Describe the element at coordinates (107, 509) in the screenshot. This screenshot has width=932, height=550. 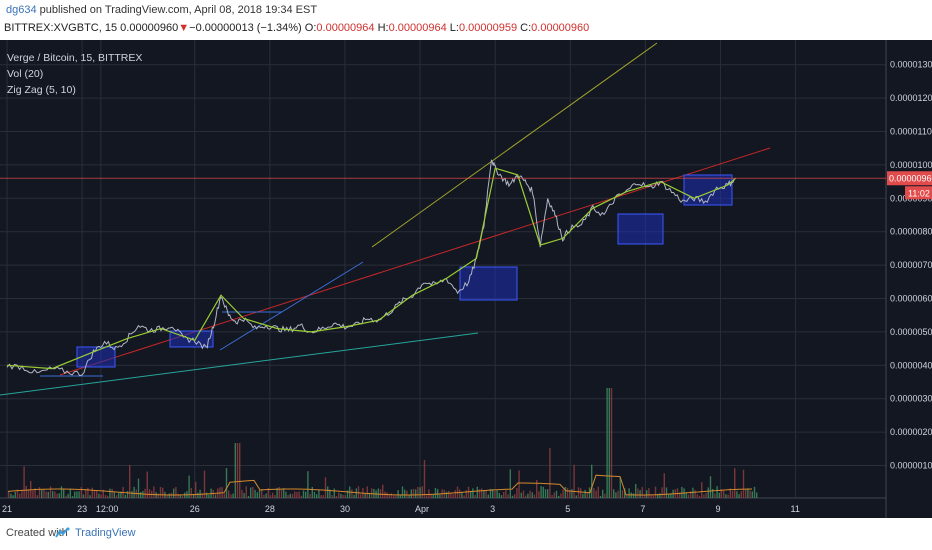
I see `time-axis-label: 12:00` at that location.